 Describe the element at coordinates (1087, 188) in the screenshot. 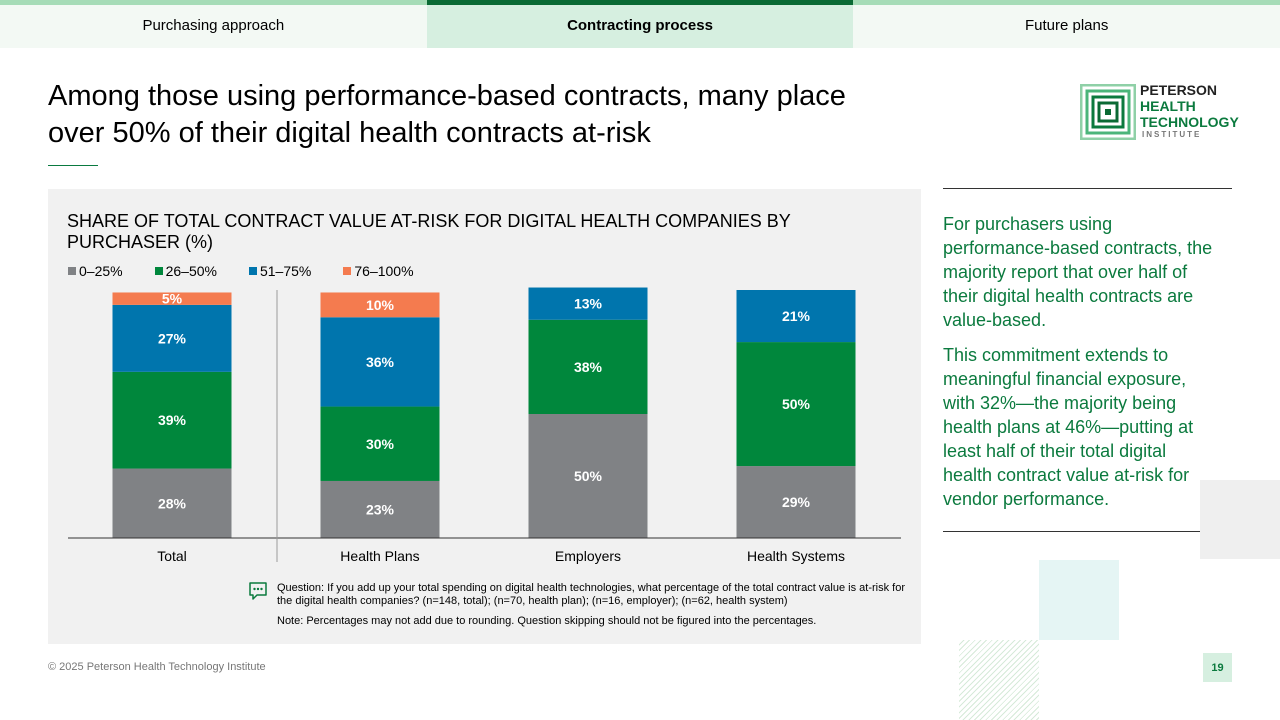

I see `sidebar-rule-top` at that location.